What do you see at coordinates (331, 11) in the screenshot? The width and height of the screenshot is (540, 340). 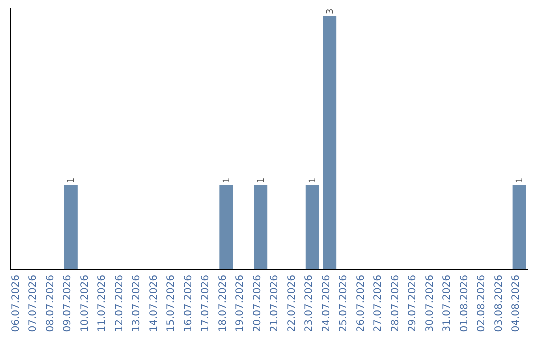 I see `data-label: 3` at bounding box center [331, 11].